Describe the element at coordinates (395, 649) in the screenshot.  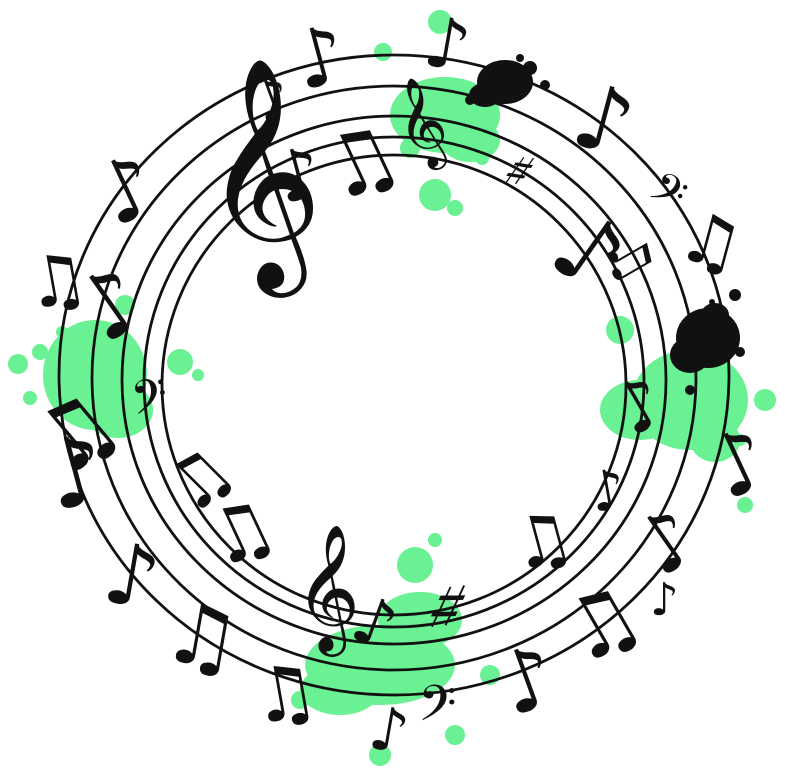
I see `green-splash-bottom` at that location.